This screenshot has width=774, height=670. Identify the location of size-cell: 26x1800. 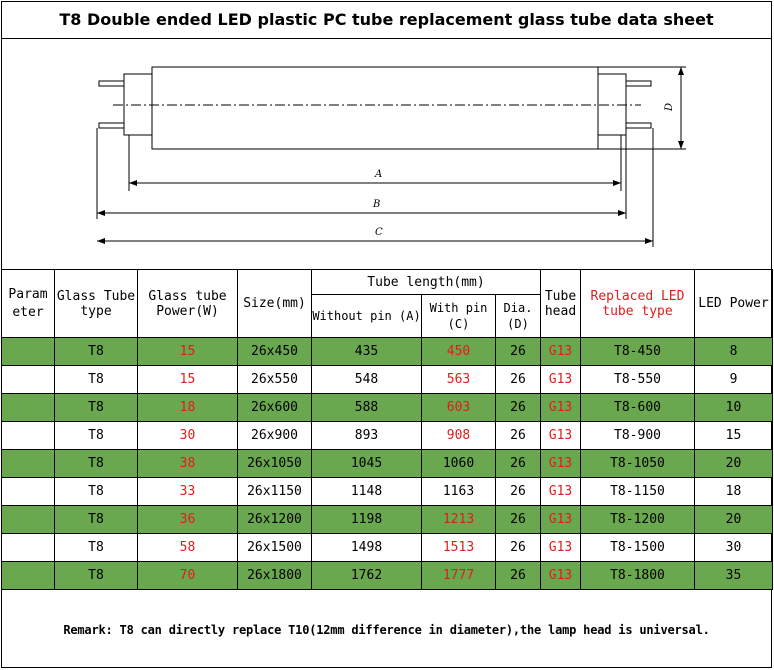
(274, 575).